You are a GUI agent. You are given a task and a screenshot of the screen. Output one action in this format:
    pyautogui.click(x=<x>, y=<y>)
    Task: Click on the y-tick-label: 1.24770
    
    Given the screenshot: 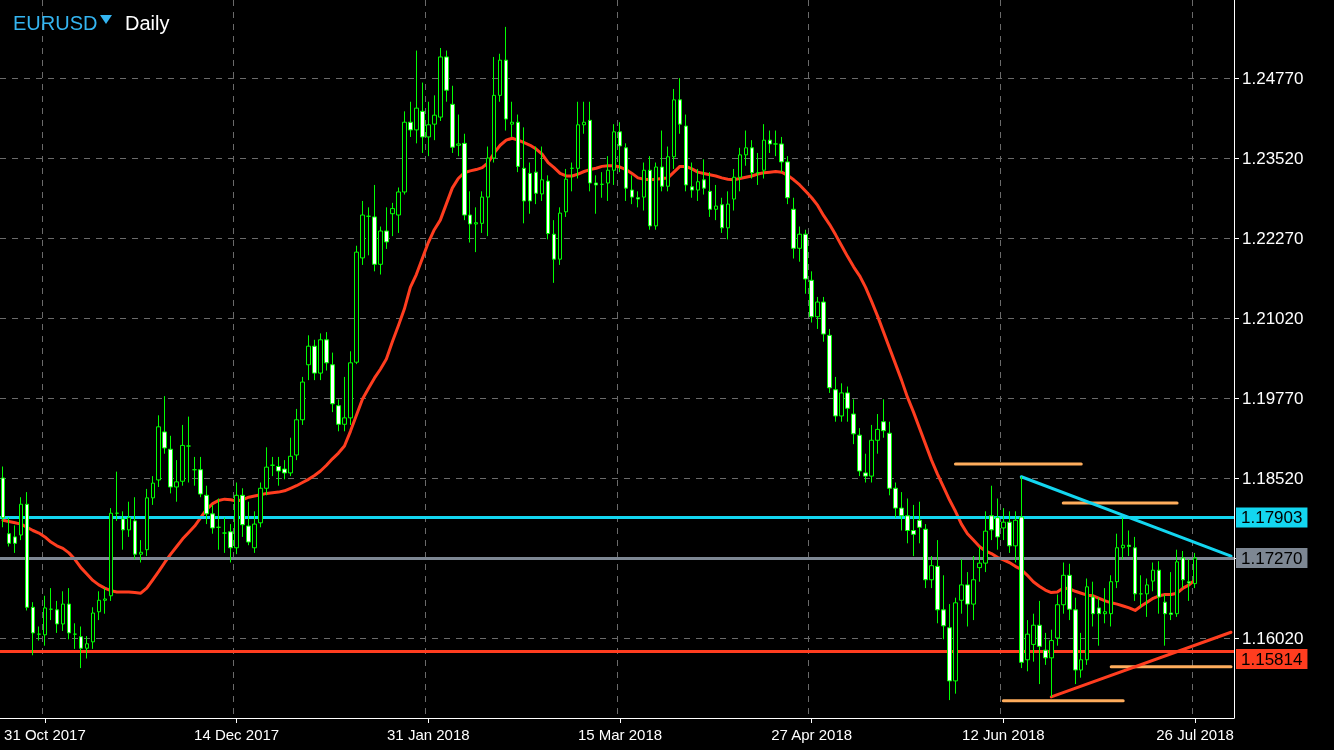 What is the action you would take?
    pyautogui.click(x=1273, y=78)
    